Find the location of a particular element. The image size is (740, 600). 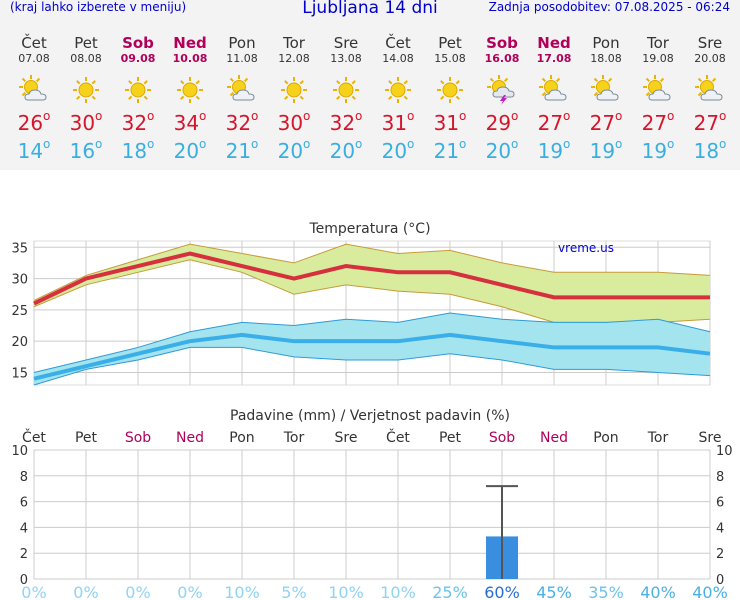

temperature-y-tick: 20 is located at coordinates (19, 342).